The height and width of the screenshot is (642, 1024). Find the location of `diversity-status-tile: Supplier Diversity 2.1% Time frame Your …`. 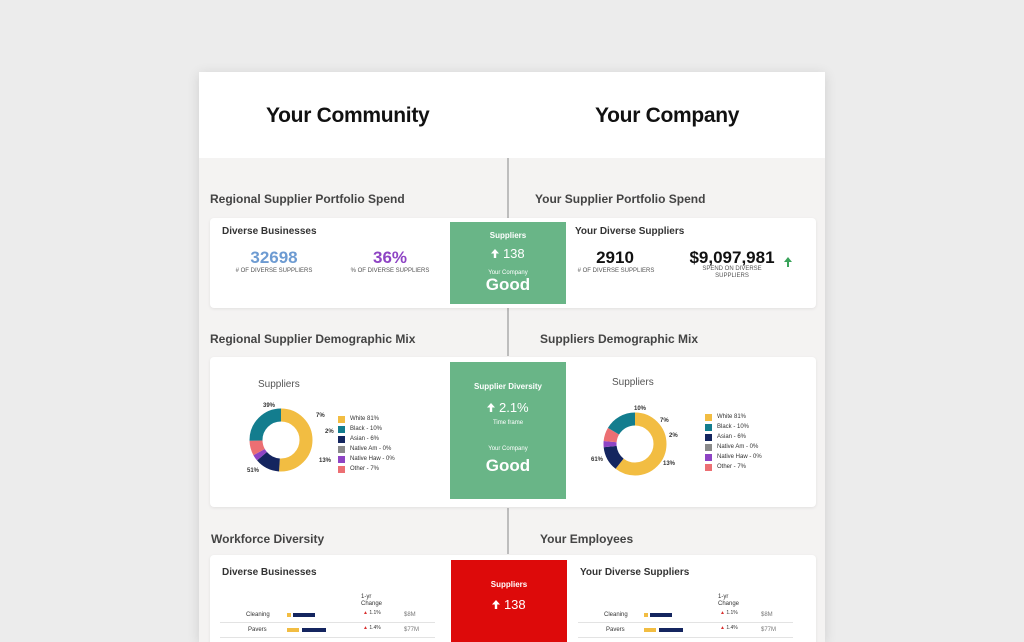

diversity-status-tile: Supplier Diversity 2.1% Time frame Your … is located at coordinates (508, 430).